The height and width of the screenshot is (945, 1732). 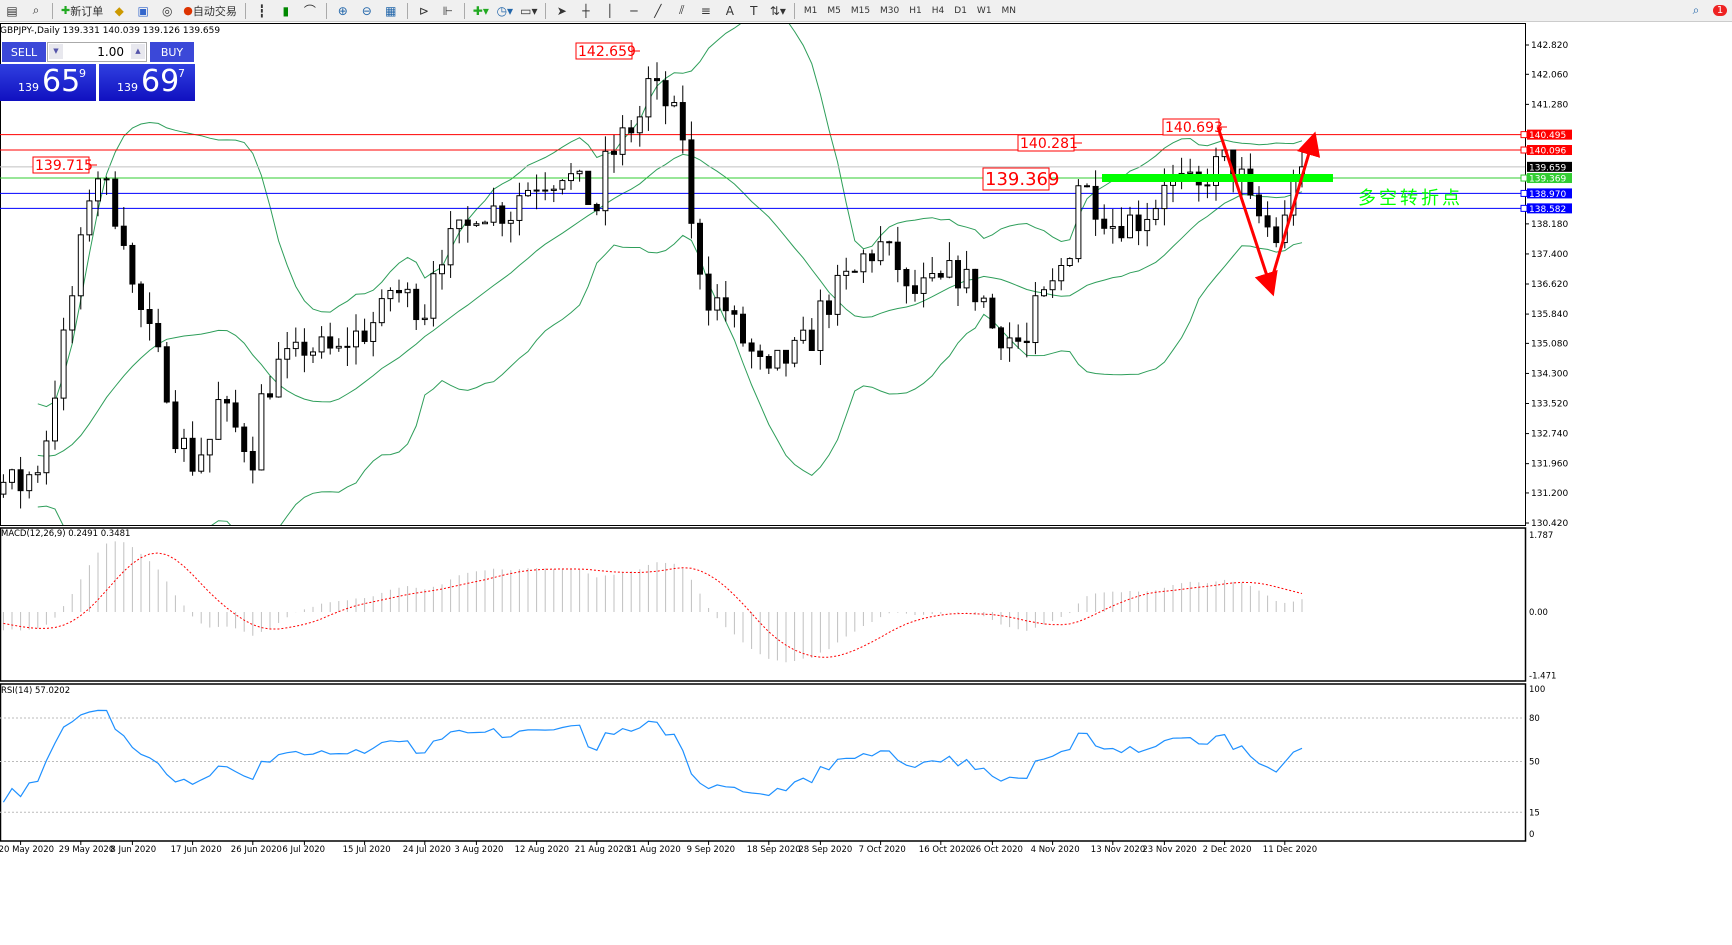 I want to click on periods-icon: ◷▾, so click(x=505, y=10).